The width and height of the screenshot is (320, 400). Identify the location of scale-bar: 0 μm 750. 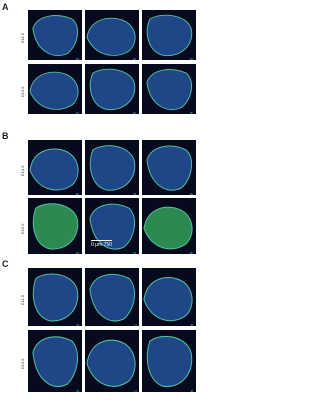
(101, 244).